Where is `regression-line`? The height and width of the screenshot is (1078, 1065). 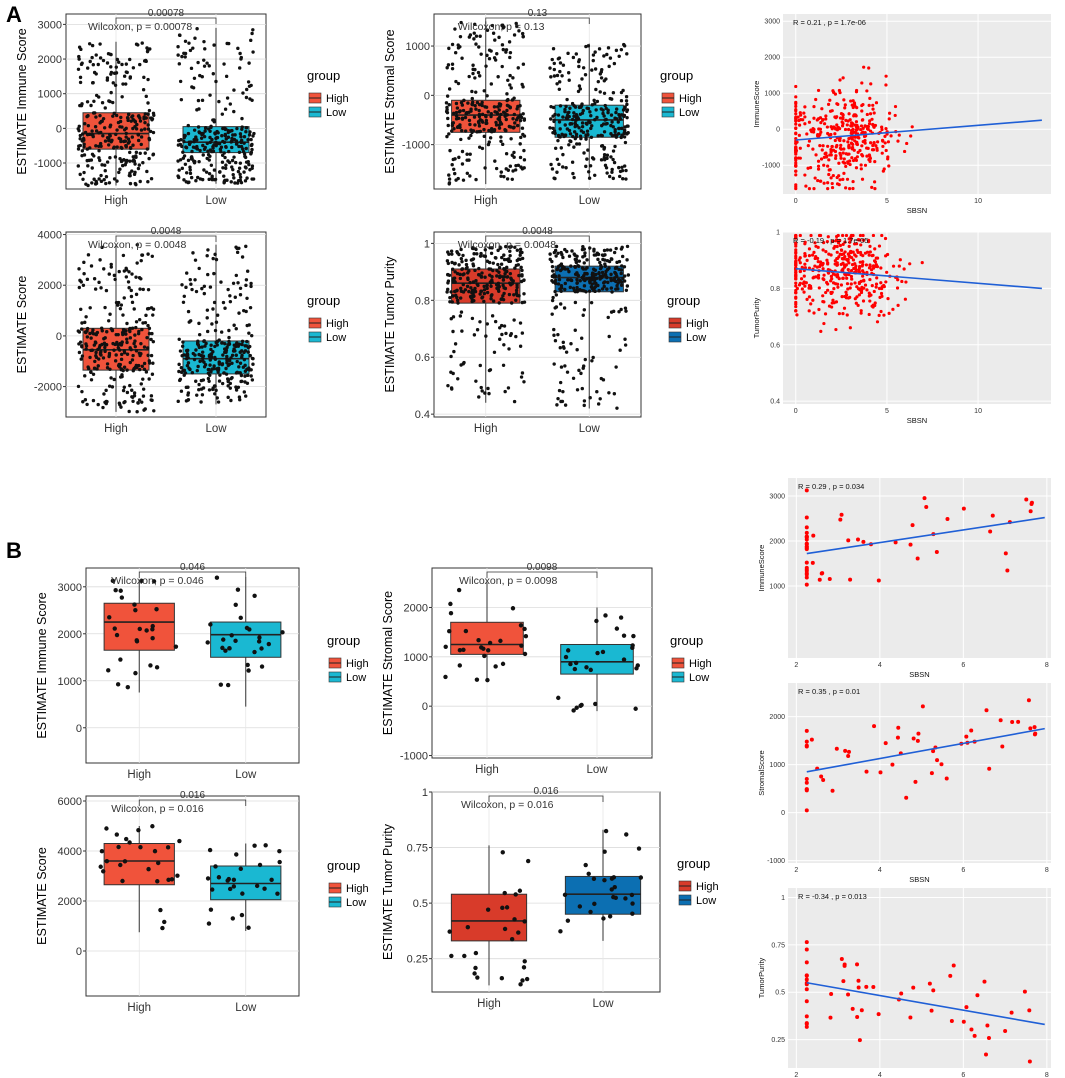
regression-line is located at coordinates (918, 278).